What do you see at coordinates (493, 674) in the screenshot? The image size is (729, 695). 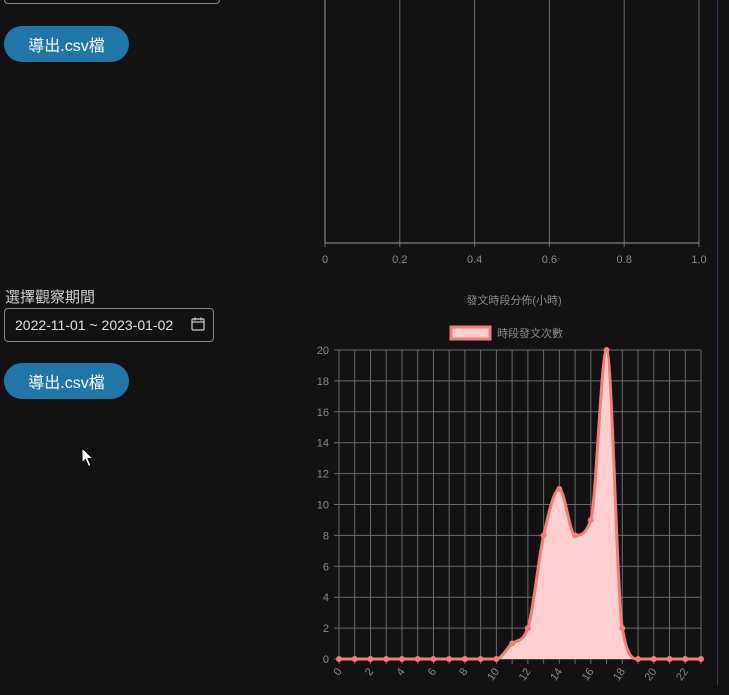 I see `chart2-x-tick-label: 10` at bounding box center [493, 674].